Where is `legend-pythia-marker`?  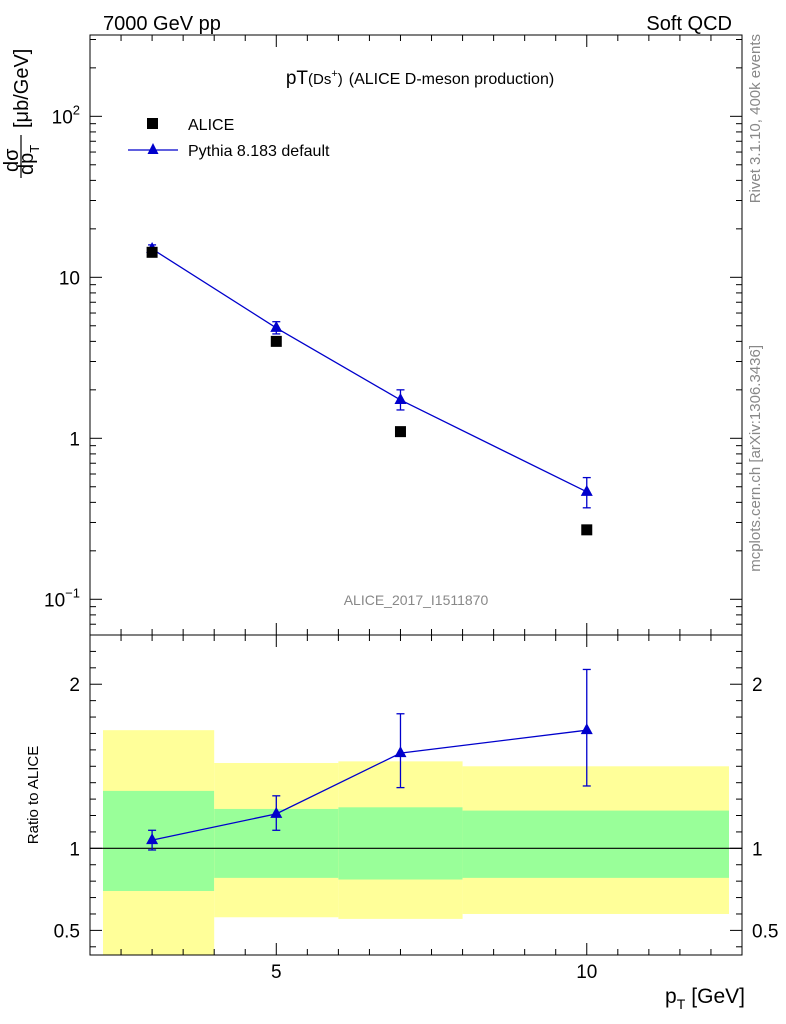 legend-pythia-marker is located at coordinates (153, 148).